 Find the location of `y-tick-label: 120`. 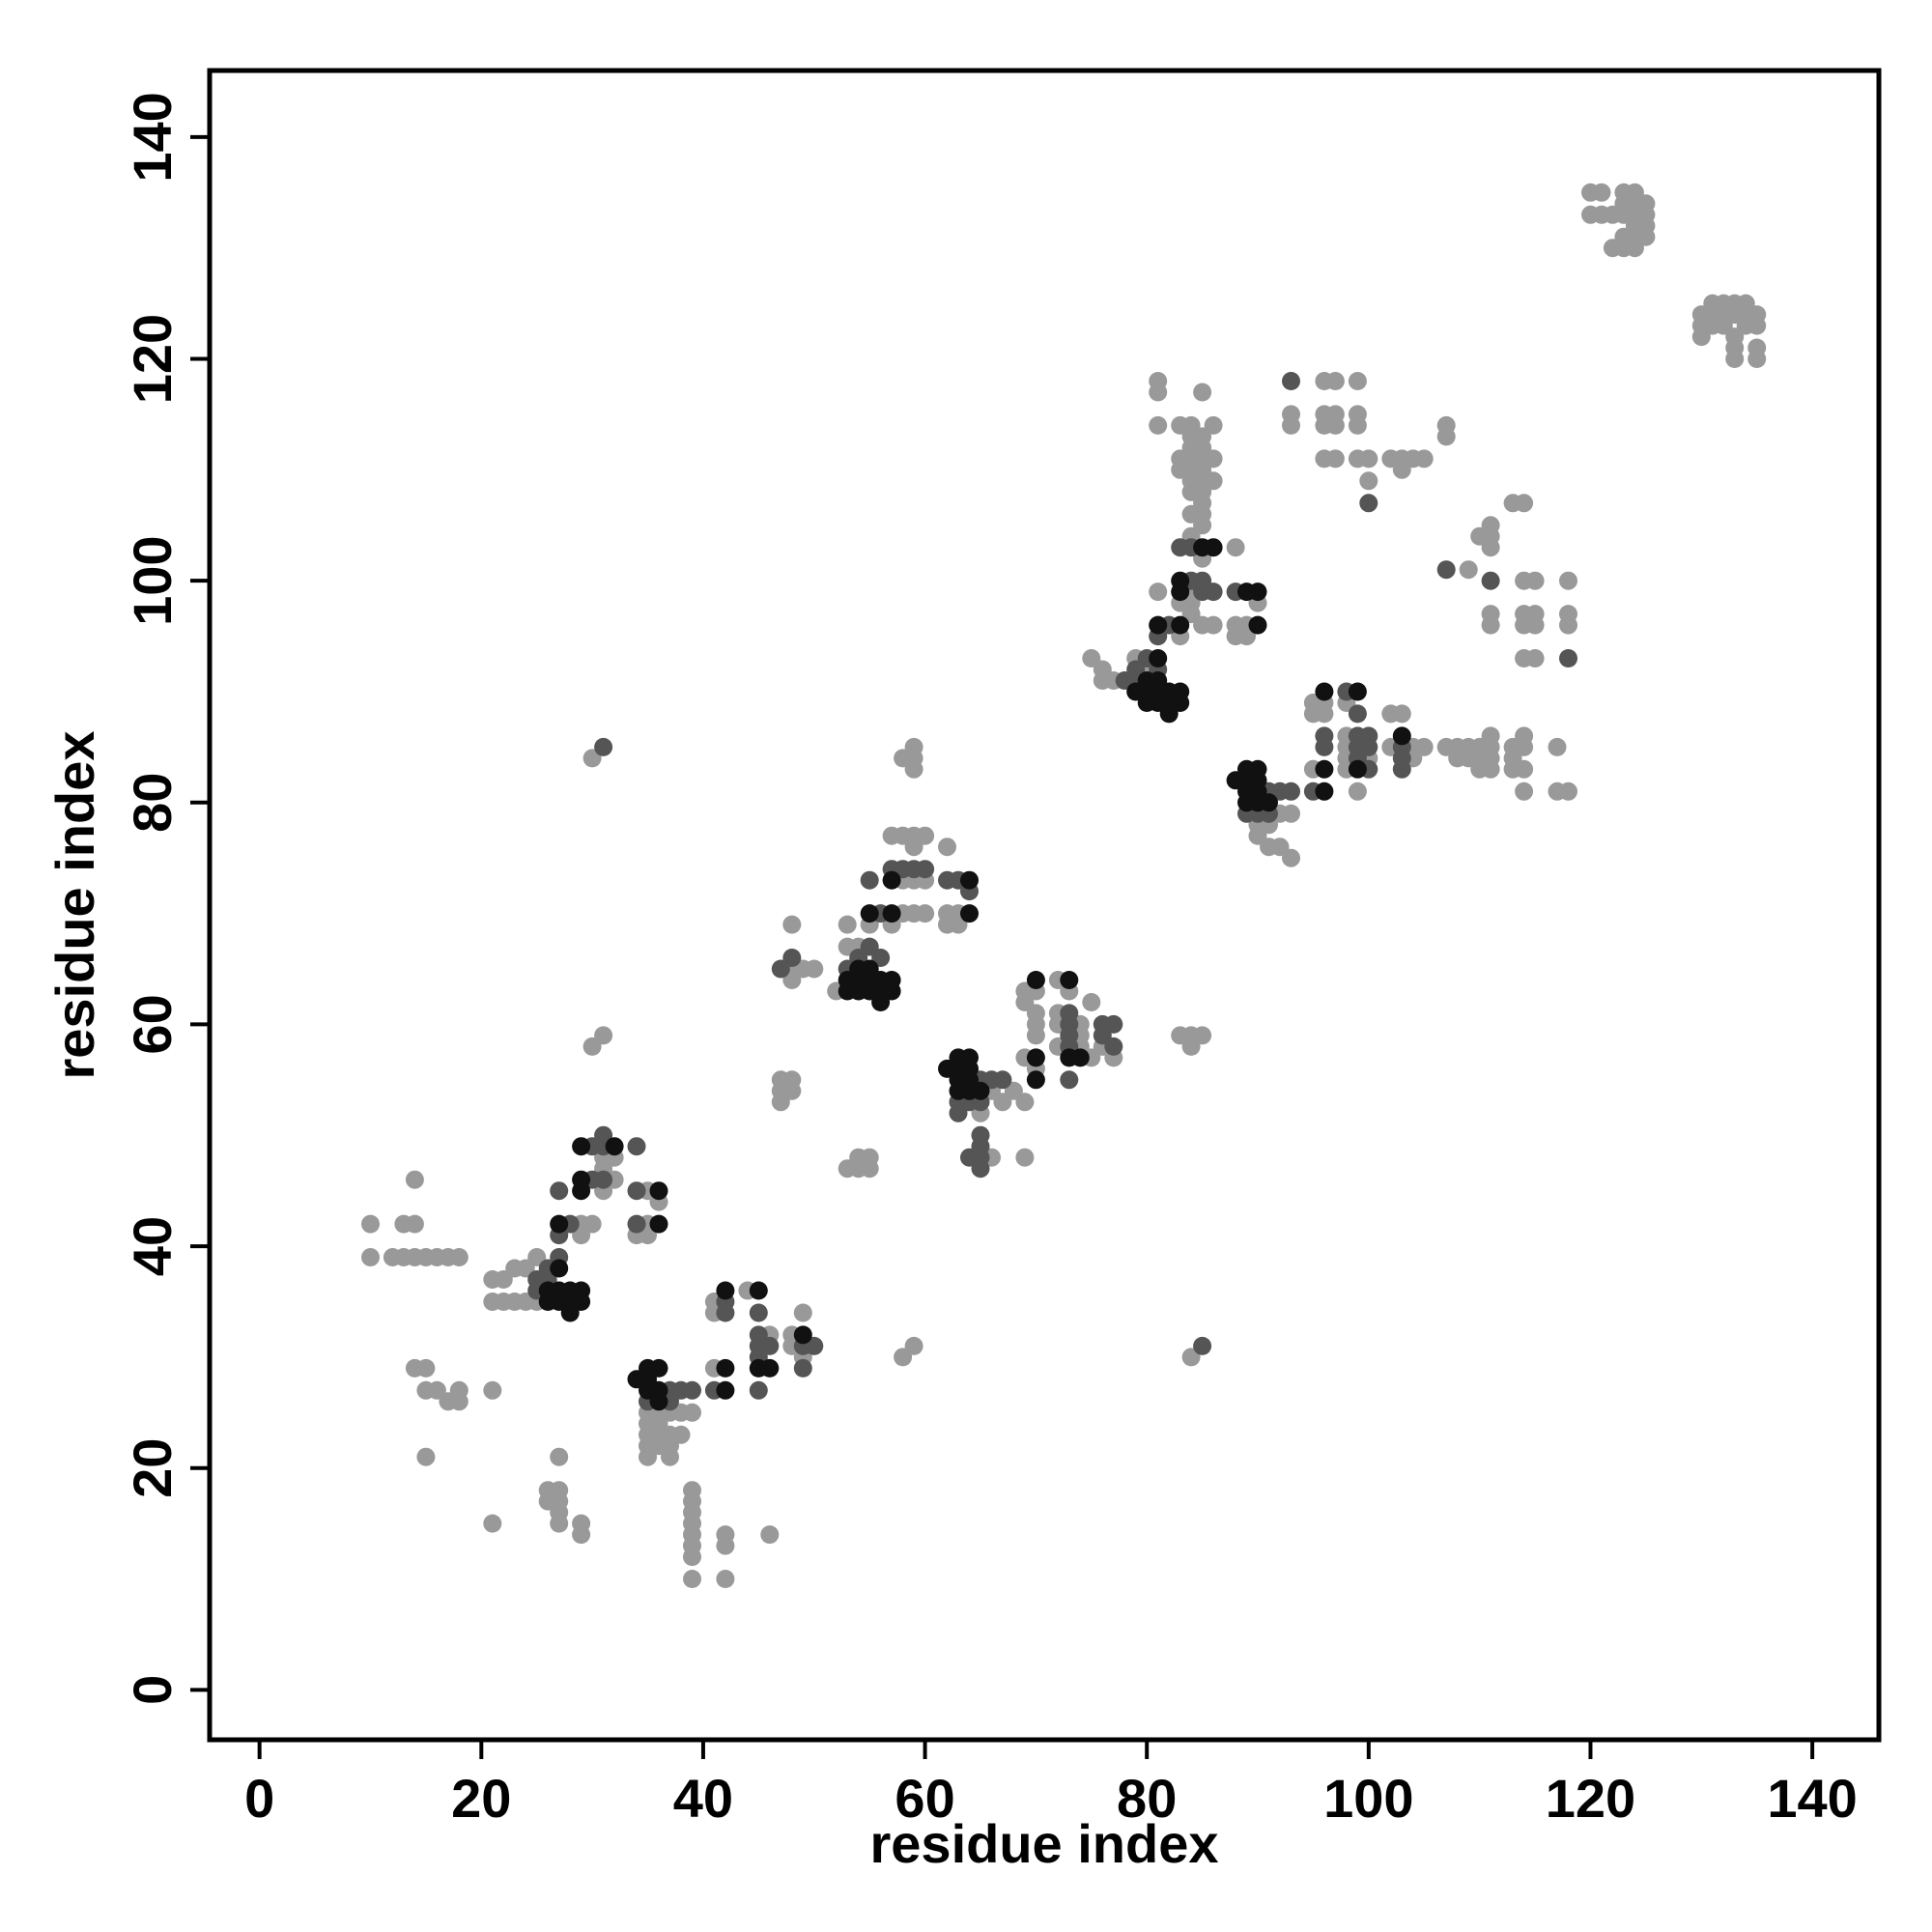

y-tick-label: 120 is located at coordinates (152, 359).